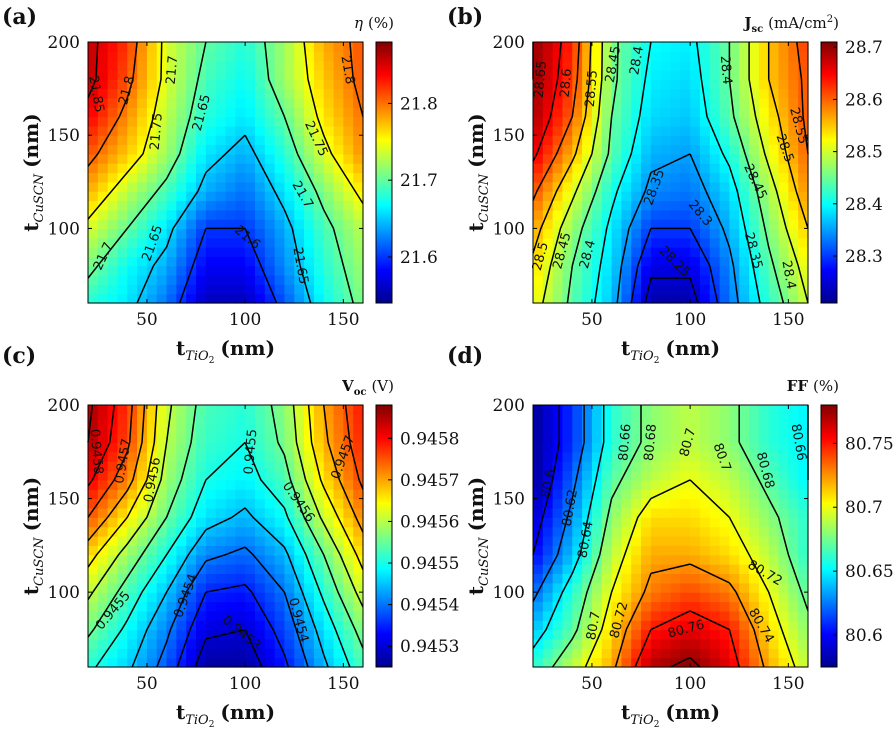 The image size is (896, 733). I want to click on x-axis-subscript: TiO, so click(642, 720).